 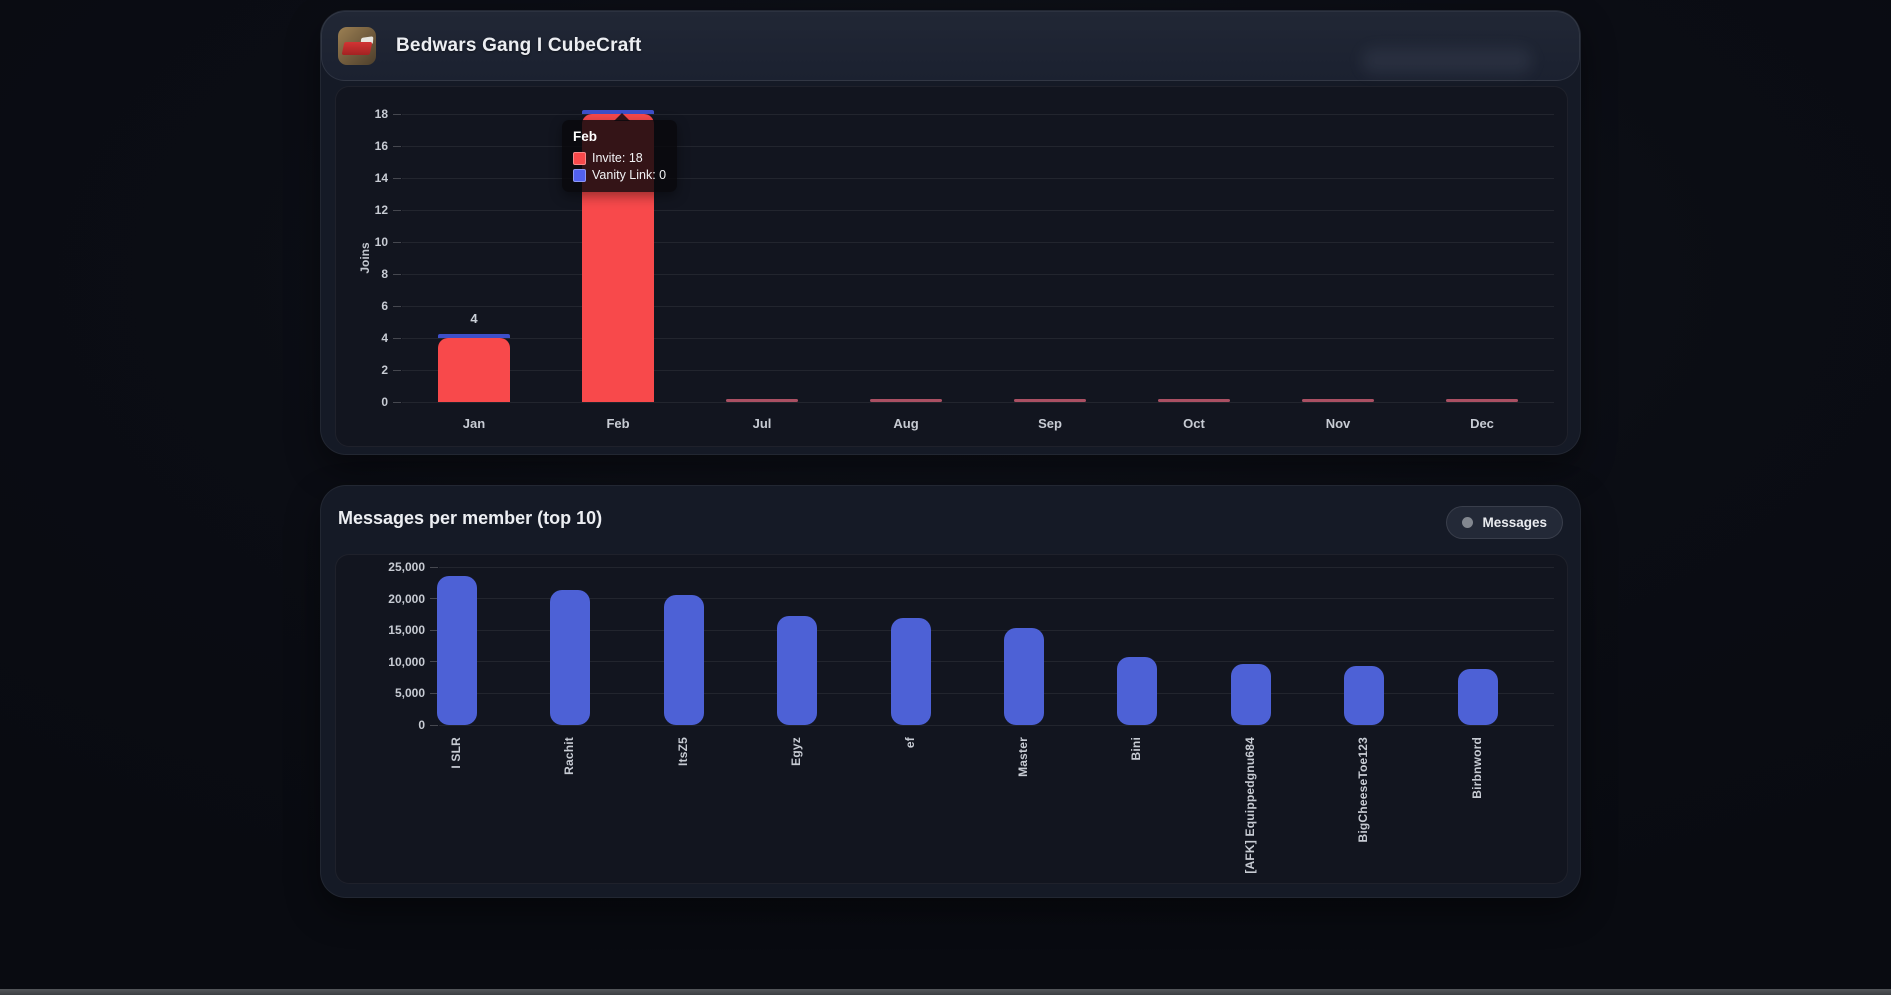 What do you see at coordinates (409, 693) in the screenshot?
I see `y-tick-label: 5,000` at bounding box center [409, 693].